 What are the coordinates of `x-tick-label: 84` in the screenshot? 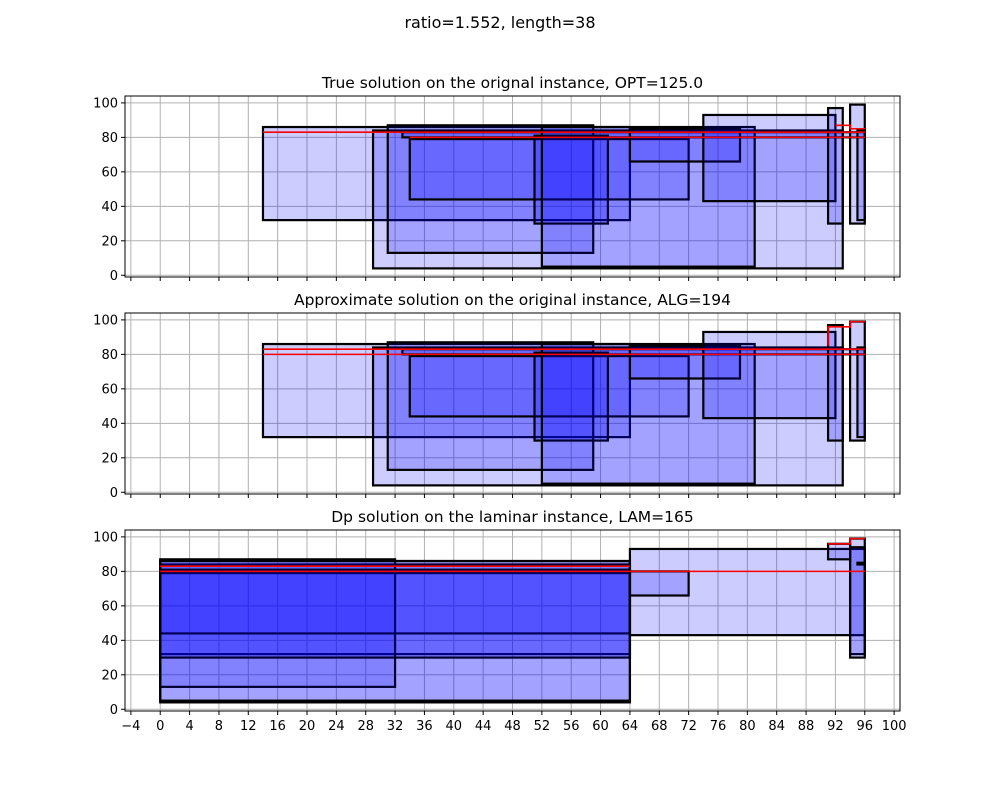 It's located at (776, 726).